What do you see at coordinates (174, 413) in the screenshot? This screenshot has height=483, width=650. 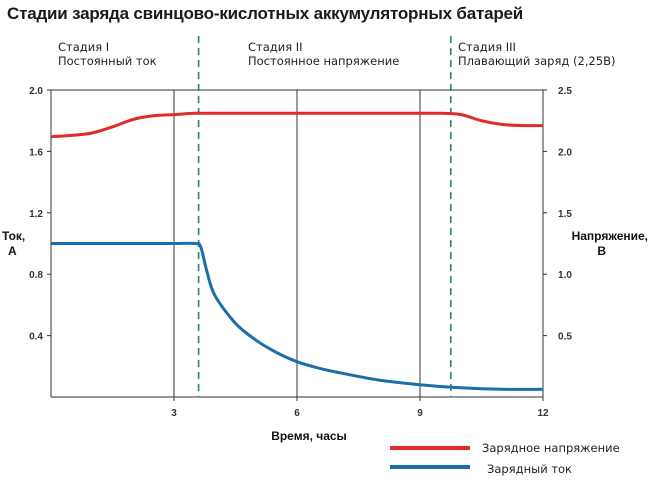 I see `x-tick-label: 3` at bounding box center [174, 413].